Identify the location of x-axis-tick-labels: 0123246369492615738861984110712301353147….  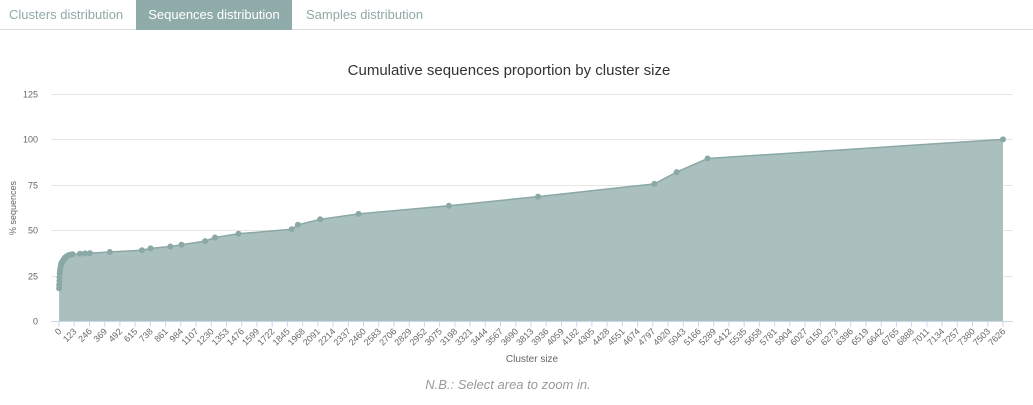
(530, 336).